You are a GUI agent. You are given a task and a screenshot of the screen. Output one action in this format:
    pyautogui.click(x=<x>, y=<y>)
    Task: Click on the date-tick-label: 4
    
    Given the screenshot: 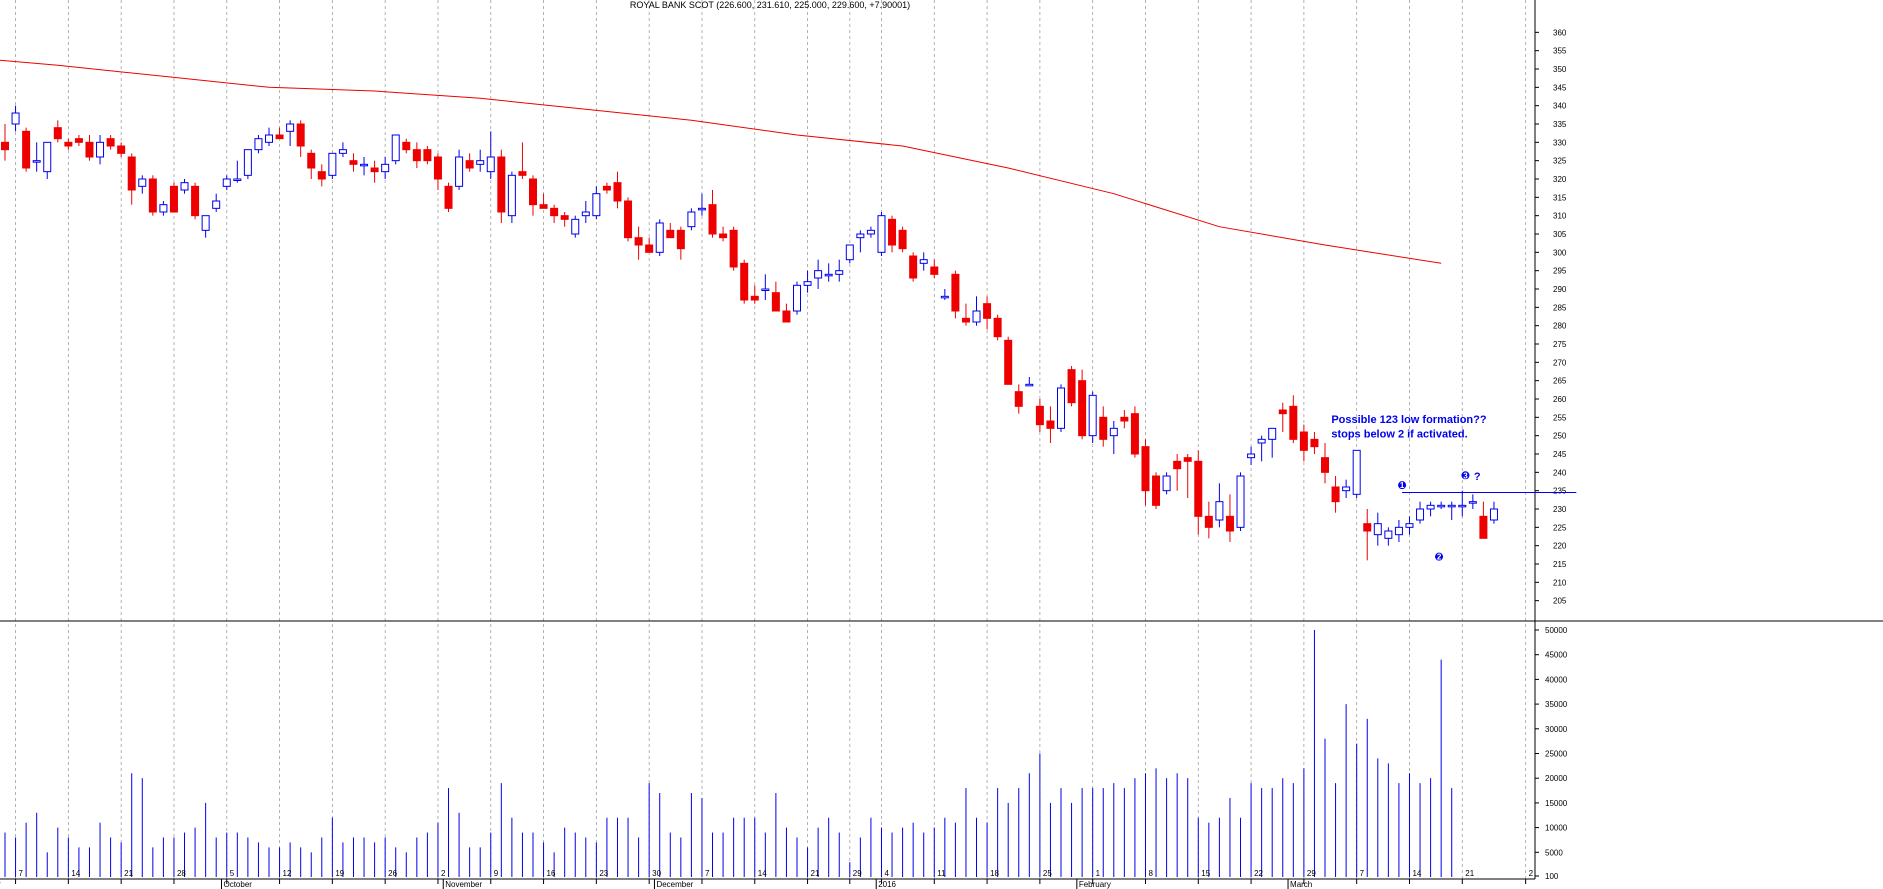 What is the action you would take?
    pyautogui.click(x=886, y=873)
    